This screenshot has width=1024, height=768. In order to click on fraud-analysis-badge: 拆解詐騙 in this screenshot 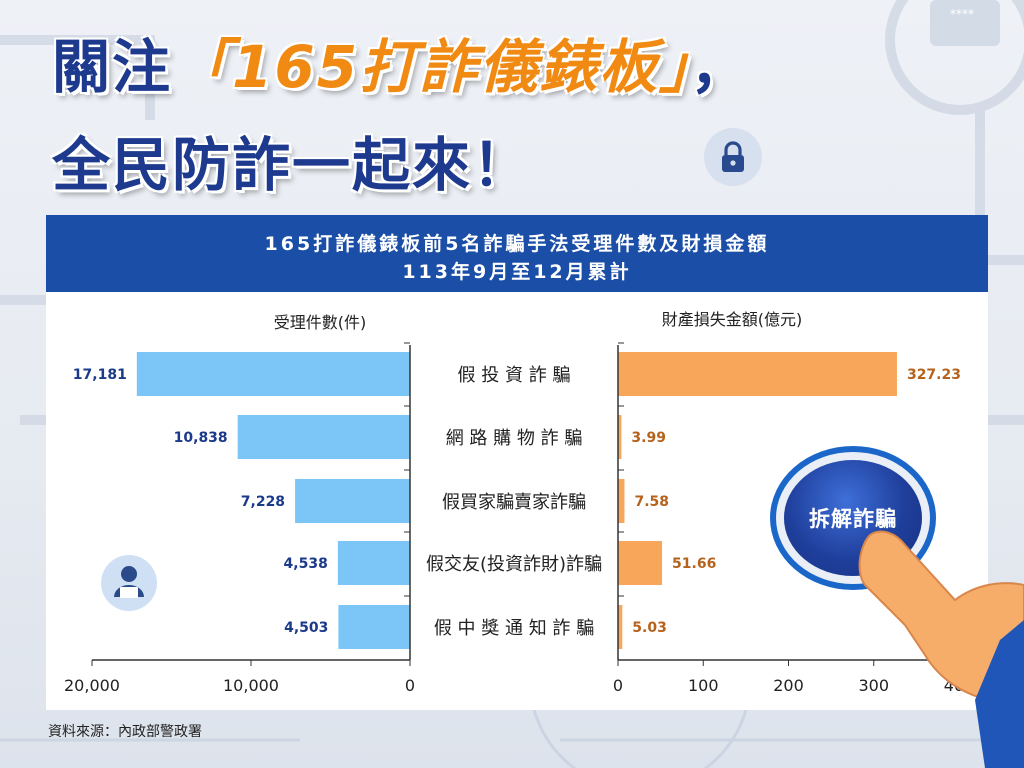, I will do `click(853, 518)`.